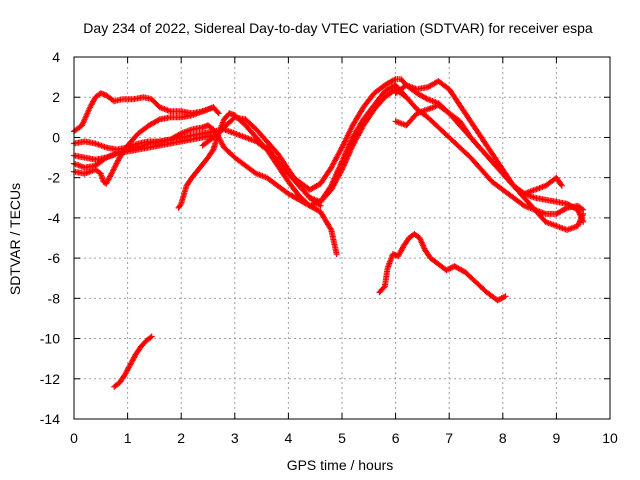 This screenshot has height=480, width=640. Describe the element at coordinates (396, 438) in the screenshot. I see `x-tick-label-6: 6` at that location.